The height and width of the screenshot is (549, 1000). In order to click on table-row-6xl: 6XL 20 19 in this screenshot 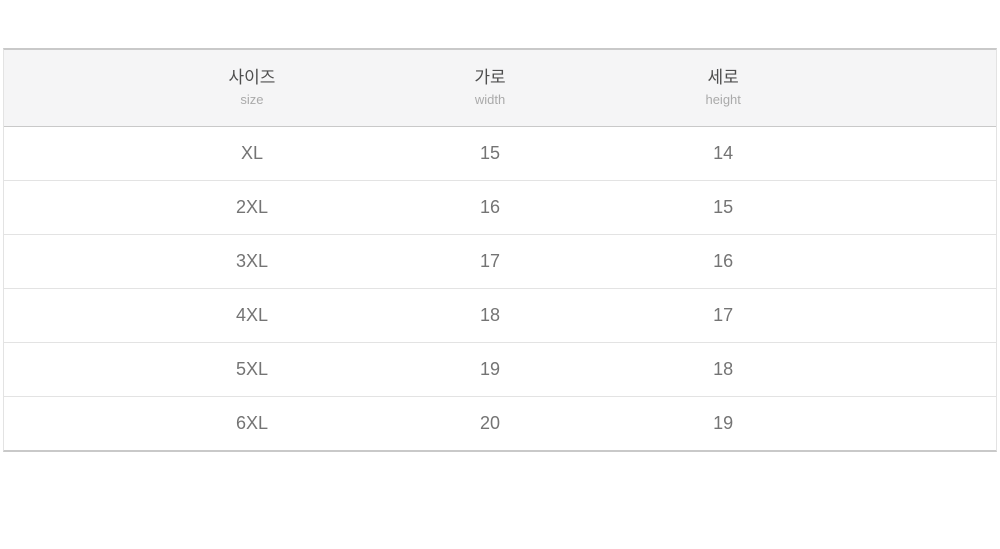, I will do `click(500, 423)`.